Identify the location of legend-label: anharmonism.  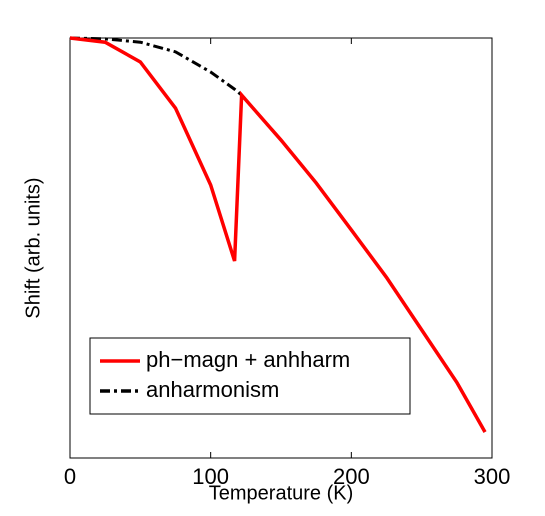
(212, 389).